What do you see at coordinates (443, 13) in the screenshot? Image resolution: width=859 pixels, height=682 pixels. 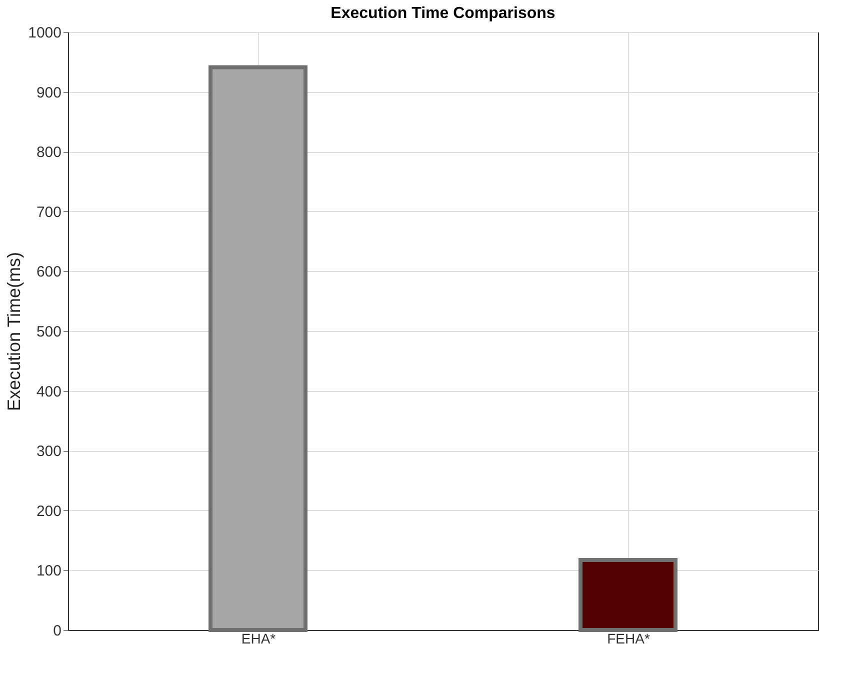 I see `chart-title: Execution Time Comparisons` at bounding box center [443, 13].